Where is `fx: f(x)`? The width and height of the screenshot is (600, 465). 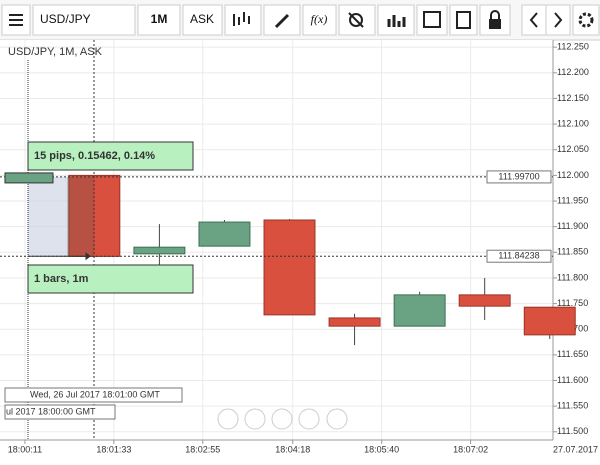 fx: f(x) is located at coordinates (319, 19).